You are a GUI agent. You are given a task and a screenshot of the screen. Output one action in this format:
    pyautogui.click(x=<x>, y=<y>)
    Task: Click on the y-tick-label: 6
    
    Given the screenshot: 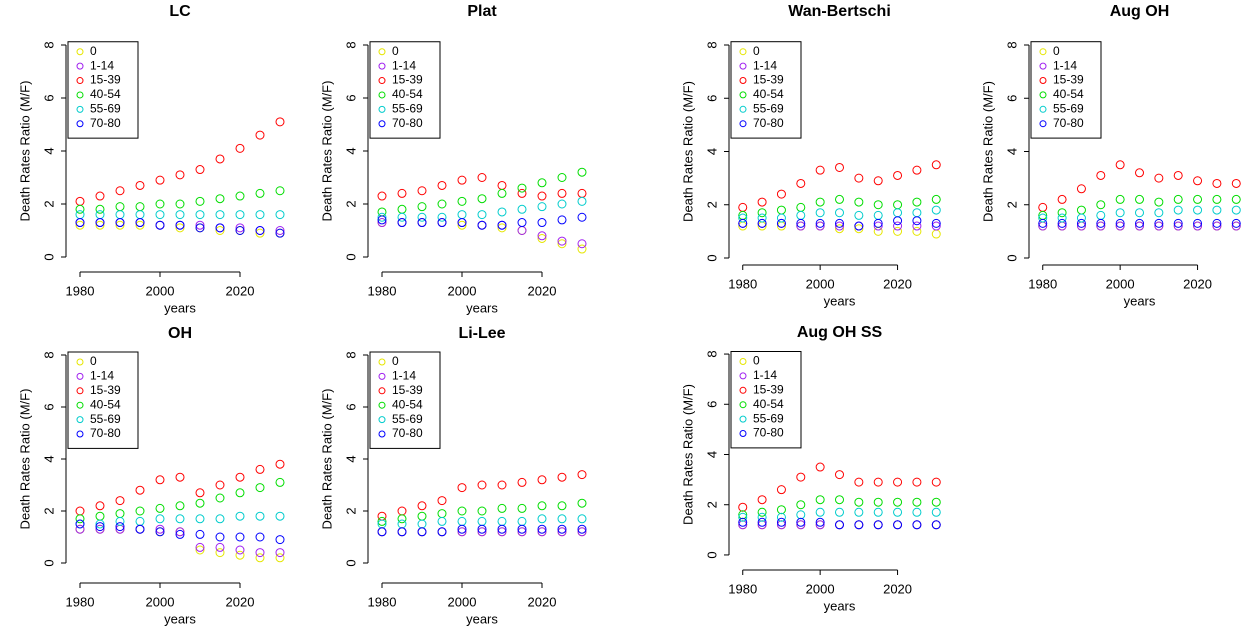 What is the action you would take?
    pyautogui.click(x=1011, y=98)
    